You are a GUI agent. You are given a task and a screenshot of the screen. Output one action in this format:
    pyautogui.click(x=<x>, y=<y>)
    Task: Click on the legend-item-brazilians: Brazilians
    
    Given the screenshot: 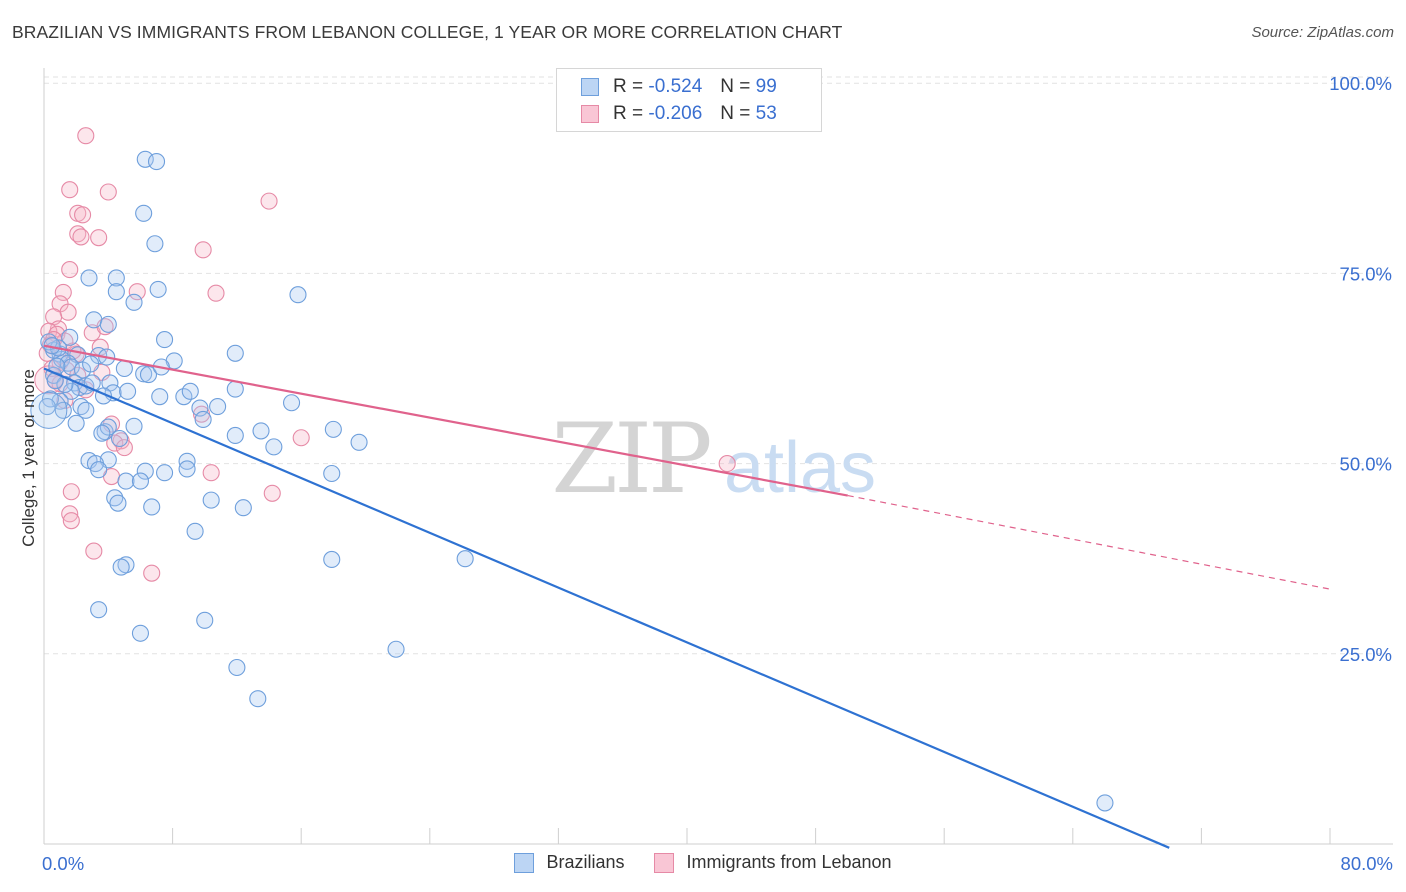 What is the action you would take?
    pyautogui.click(x=569, y=862)
    